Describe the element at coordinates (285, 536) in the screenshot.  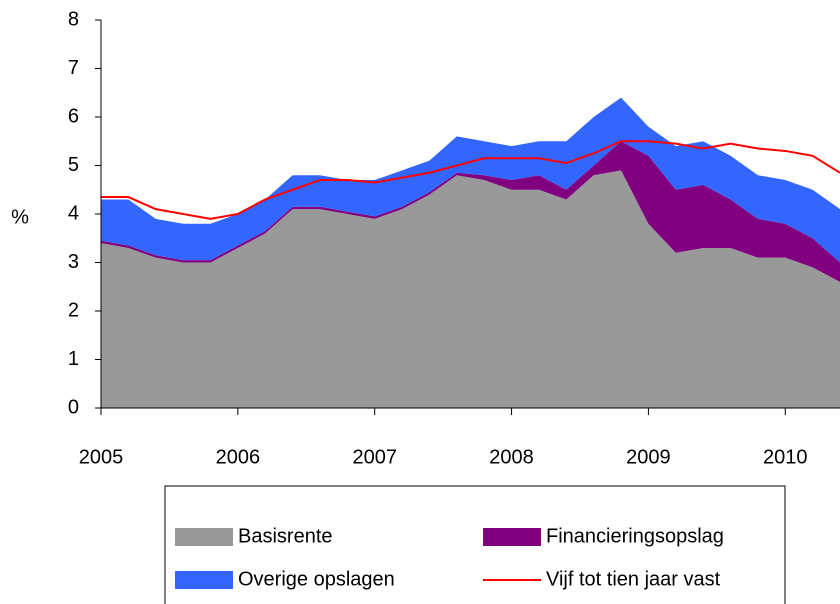
I see `legend-label: Basisrente` at that location.